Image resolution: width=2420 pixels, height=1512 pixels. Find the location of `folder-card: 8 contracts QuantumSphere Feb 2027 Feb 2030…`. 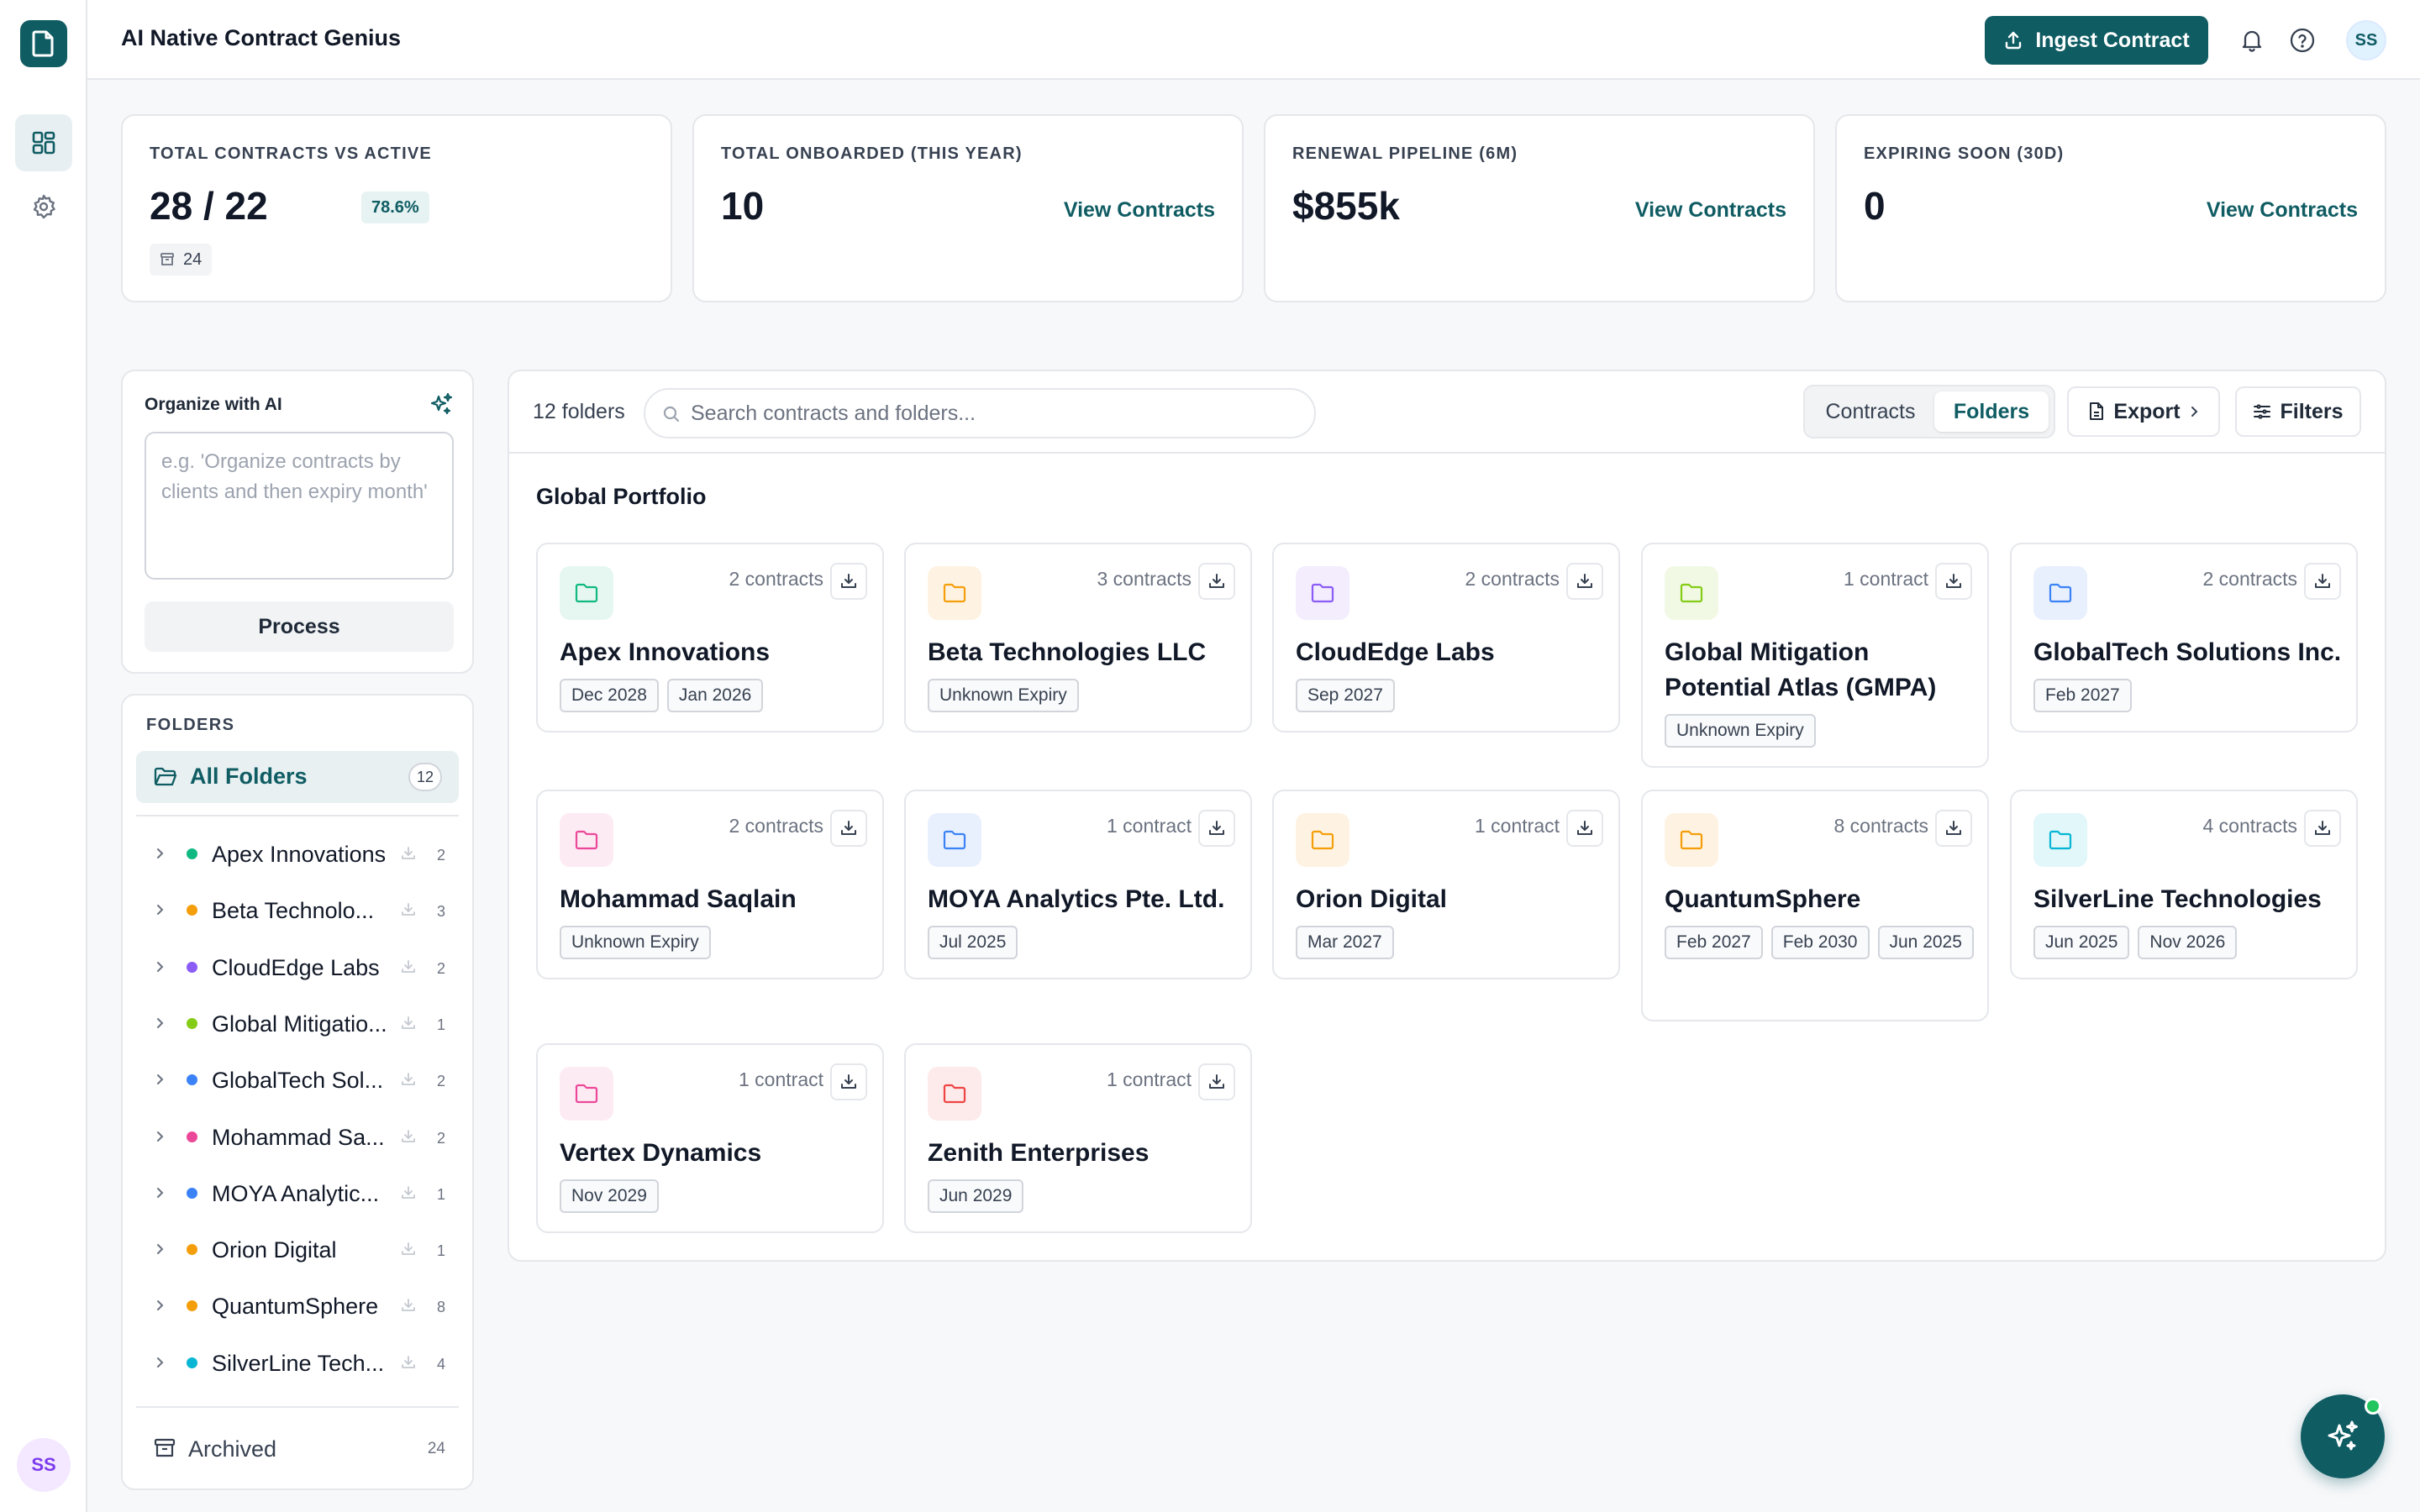

folder-card: 8 contracts QuantumSphere Feb 2027 Feb 2030… is located at coordinates (1815, 905).